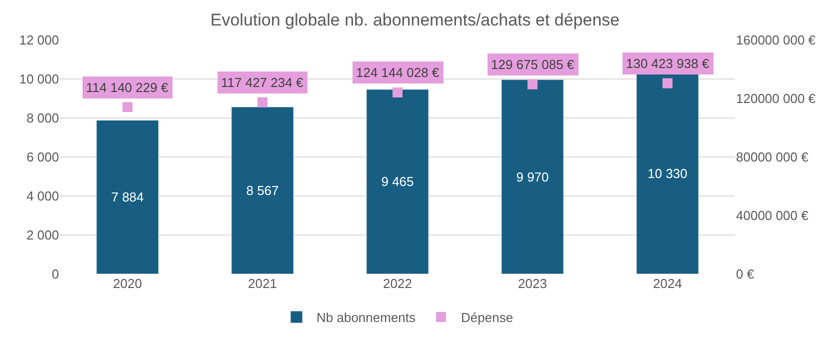 Image resolution: width=830 pixels, height=344 pixels. I want to click on data-label: 114 140 229 €, so click(127, 87).